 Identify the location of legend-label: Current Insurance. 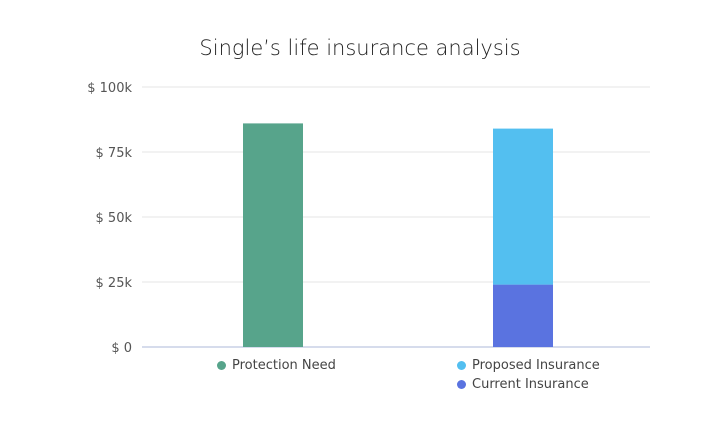
(530, 384).